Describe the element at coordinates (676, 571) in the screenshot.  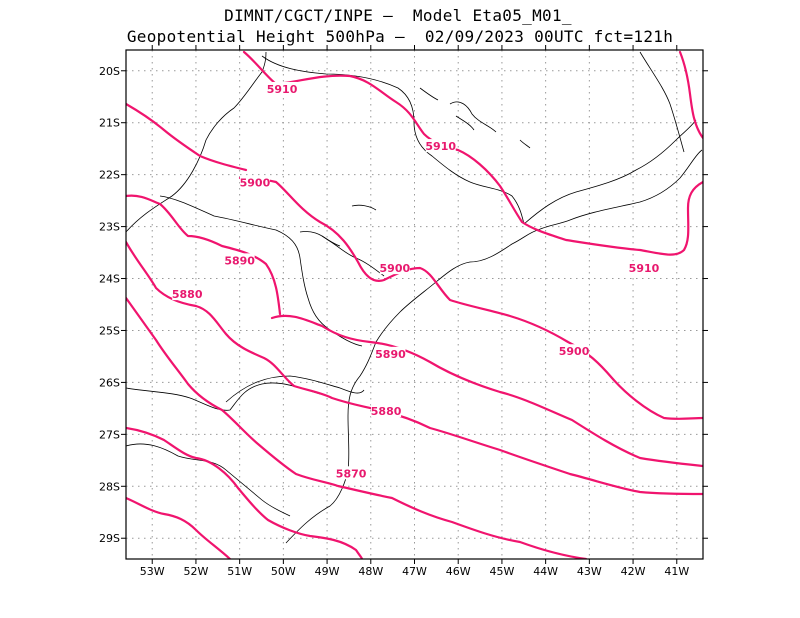
I see `lon-tick-label: 41W` at that location.